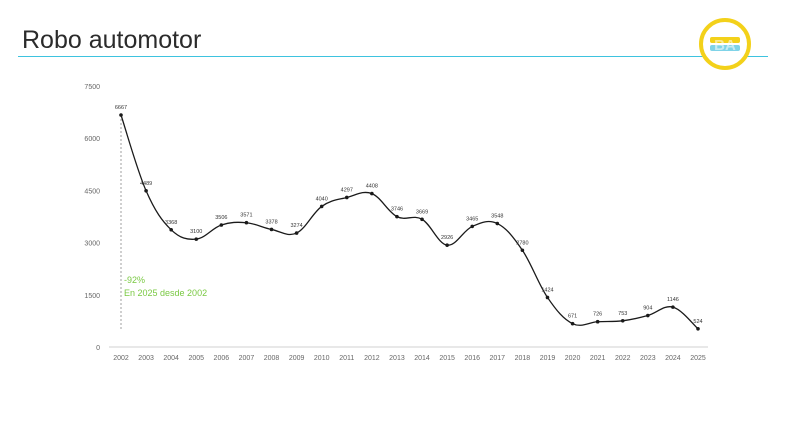 The image size is (803, 435). What do you see at coordinates (698, 358) in the screenshot?
I see `x-tick-label: 2025` at bounding box center [698, 358].